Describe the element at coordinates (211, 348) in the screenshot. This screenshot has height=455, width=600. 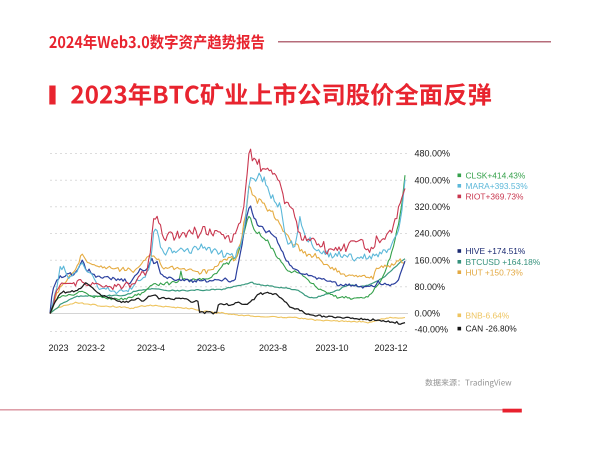
I see `svg-text: 2023-6` at that location.